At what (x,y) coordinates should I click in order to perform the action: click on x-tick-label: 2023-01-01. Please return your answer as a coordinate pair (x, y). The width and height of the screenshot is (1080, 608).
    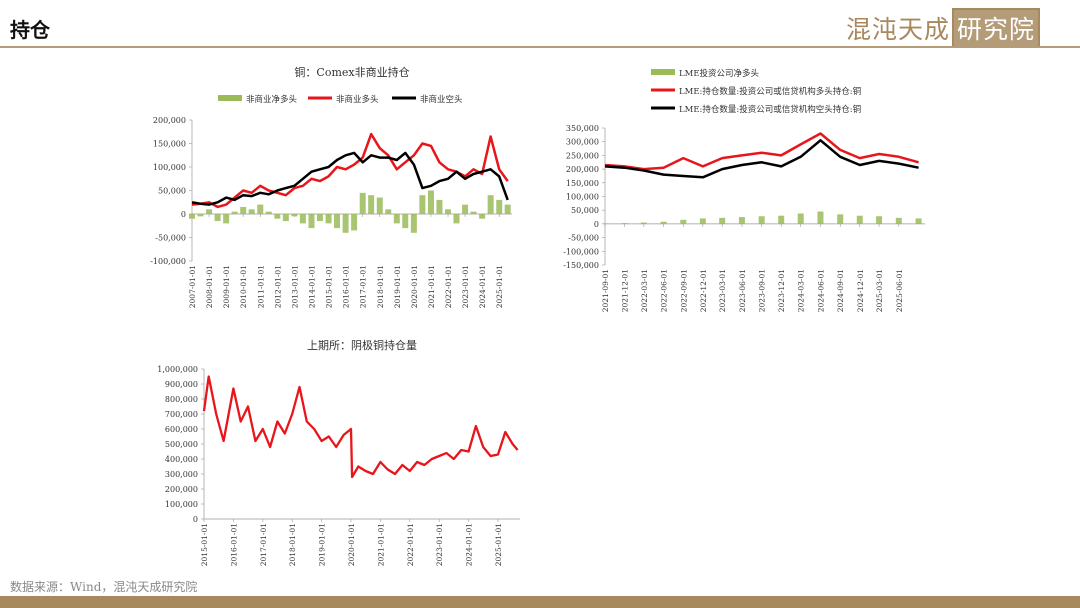
    Looking at the image, I should click on (465, 286).